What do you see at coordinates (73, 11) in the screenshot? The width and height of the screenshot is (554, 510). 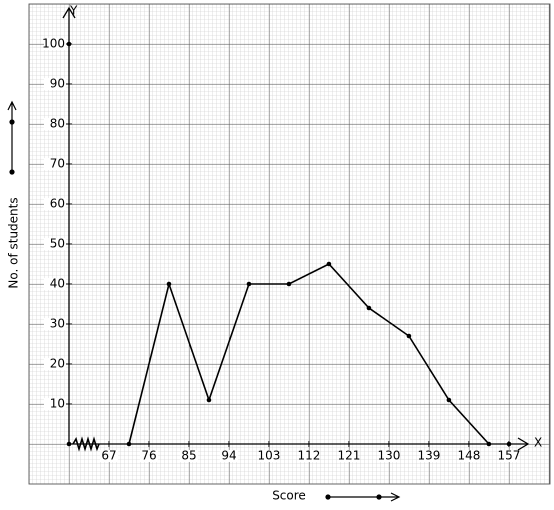 I see `y-axis-name: Y` at bounding box center [73, 11].